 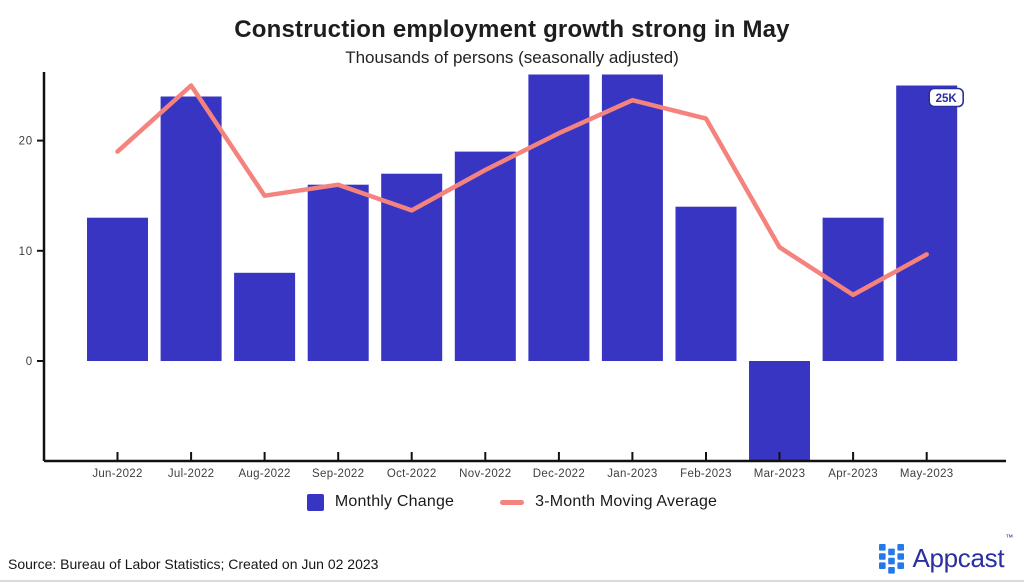 What do you see at coordinates (338, 272) in the screenshot?
I see `bar-sep-2022` at bounding box center [338, 272].